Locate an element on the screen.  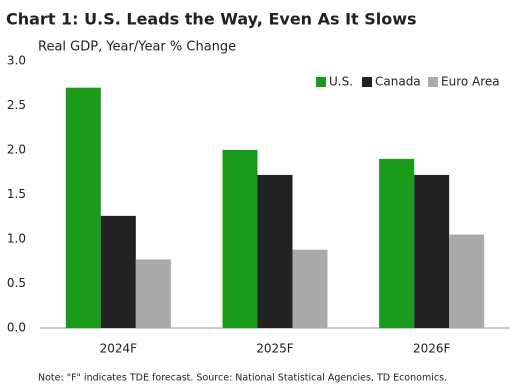
y-tick-label: 3.0 is located at coordinates (16, 61).